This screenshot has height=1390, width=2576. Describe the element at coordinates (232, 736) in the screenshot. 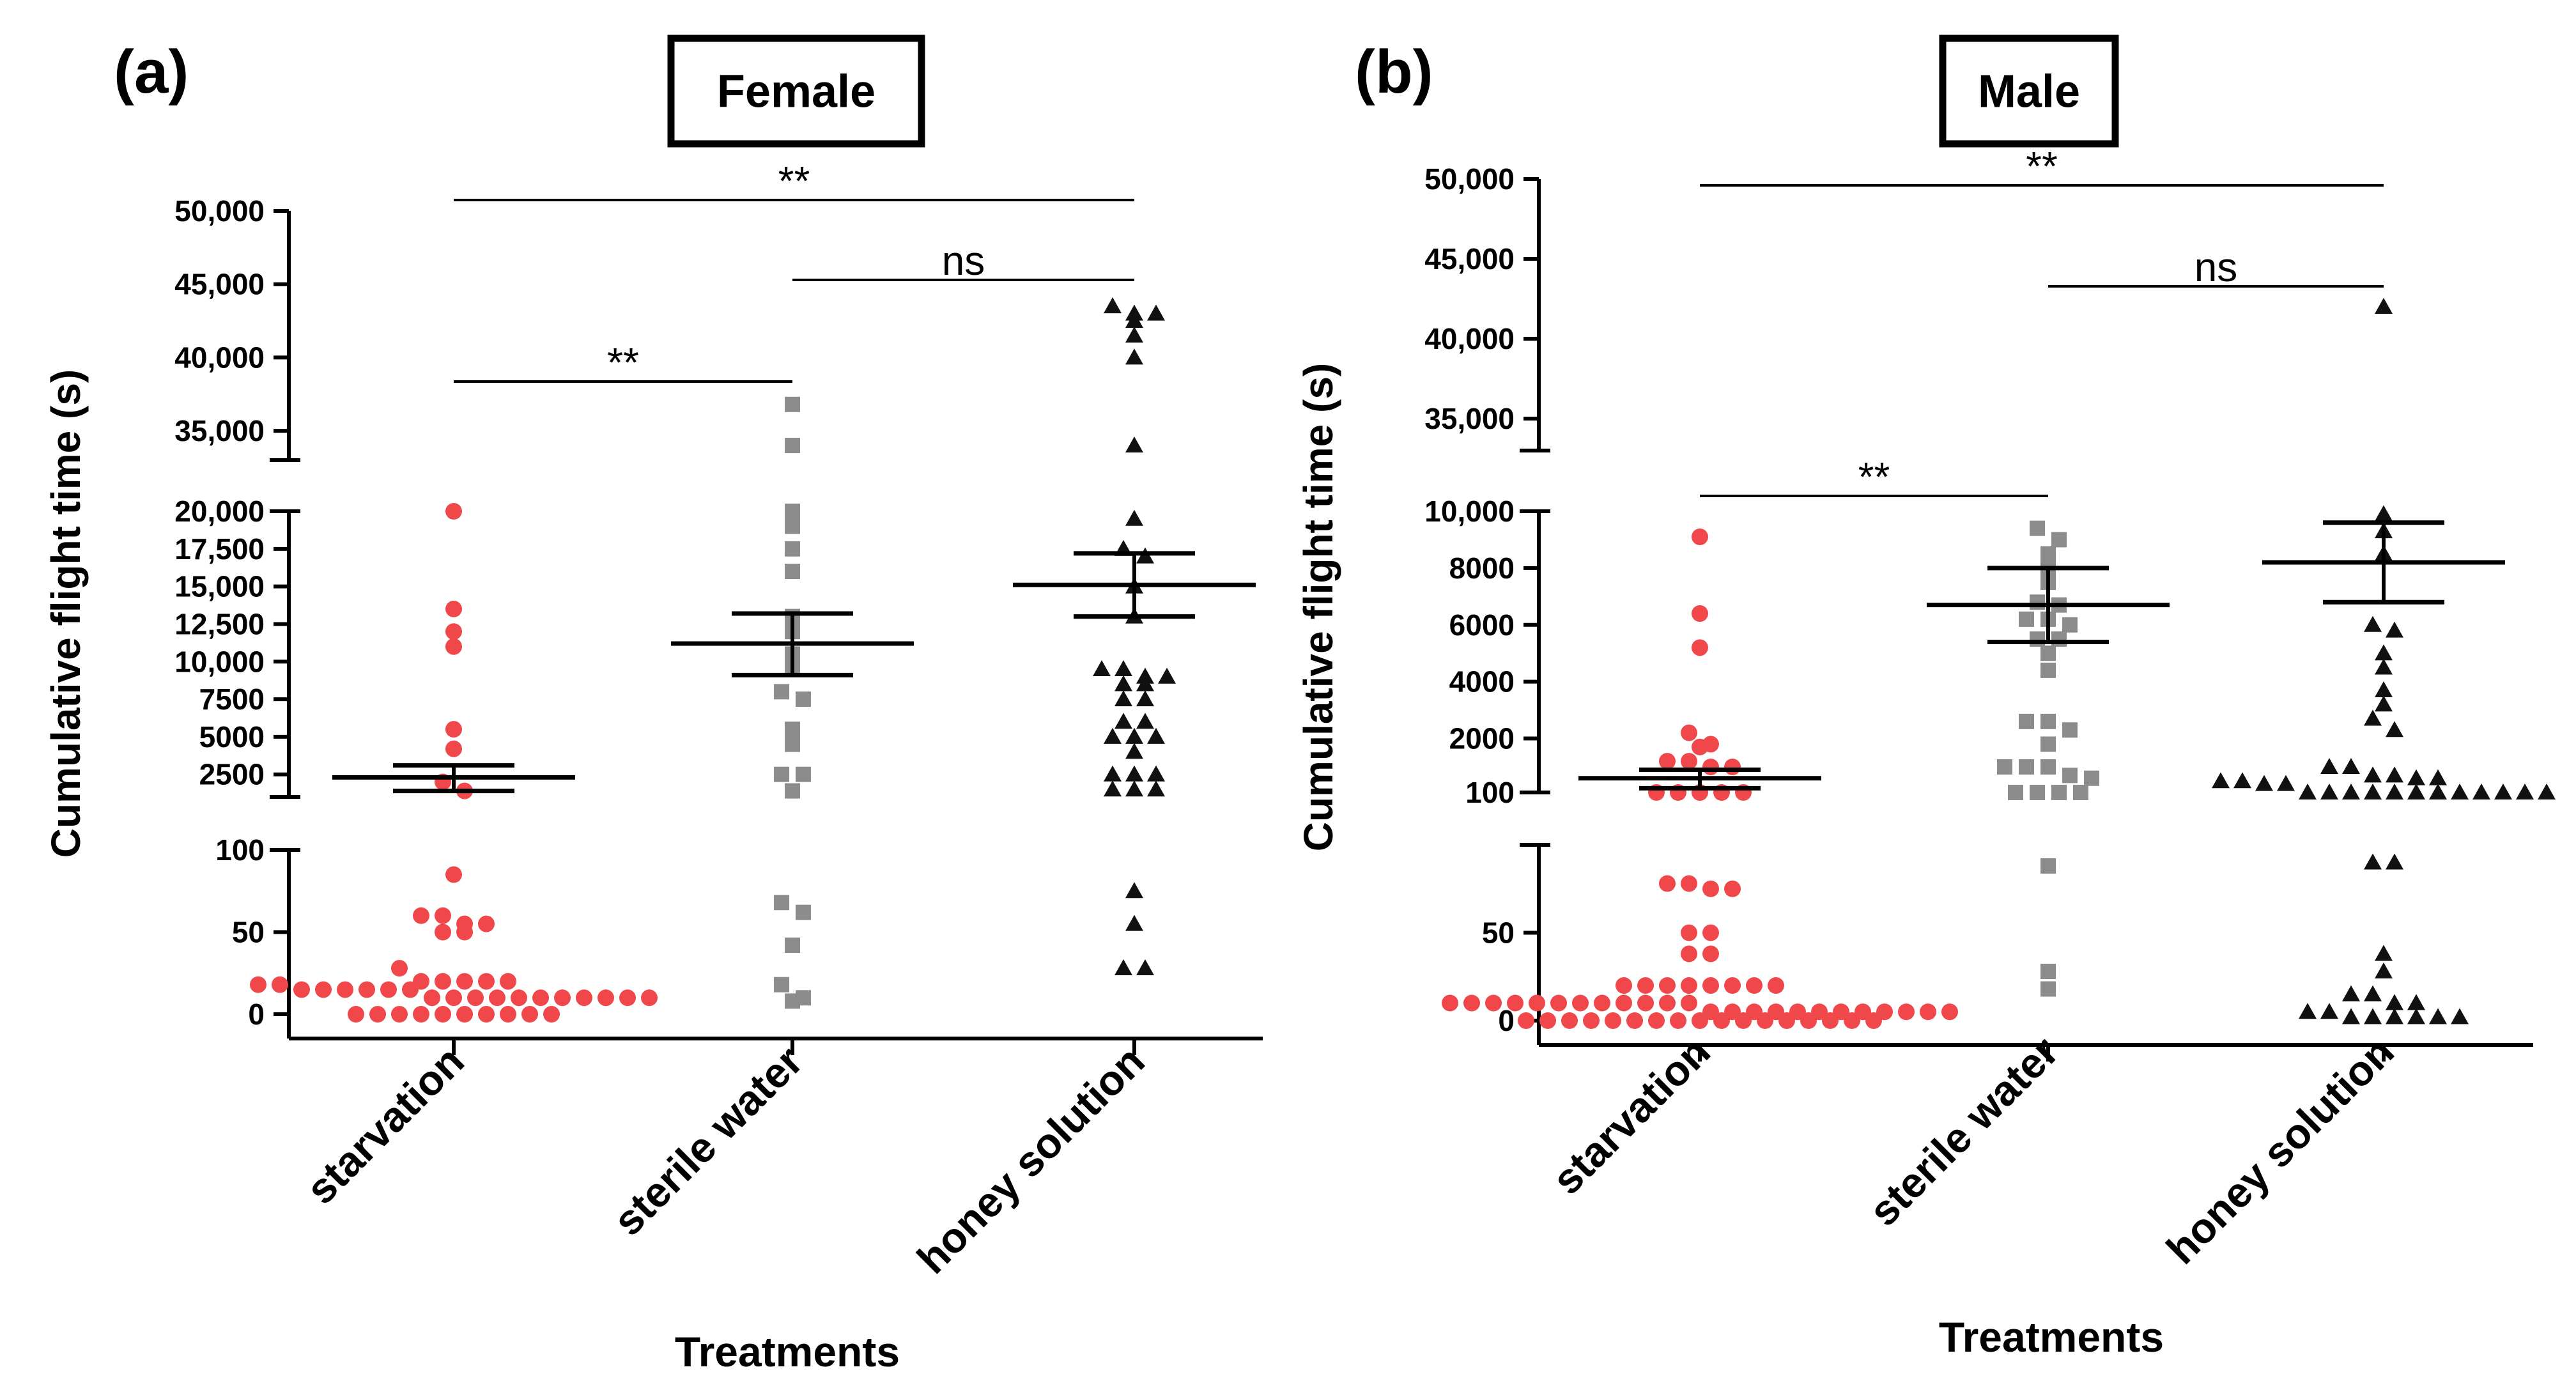

I see `y-tick-label: 5000` at that location.